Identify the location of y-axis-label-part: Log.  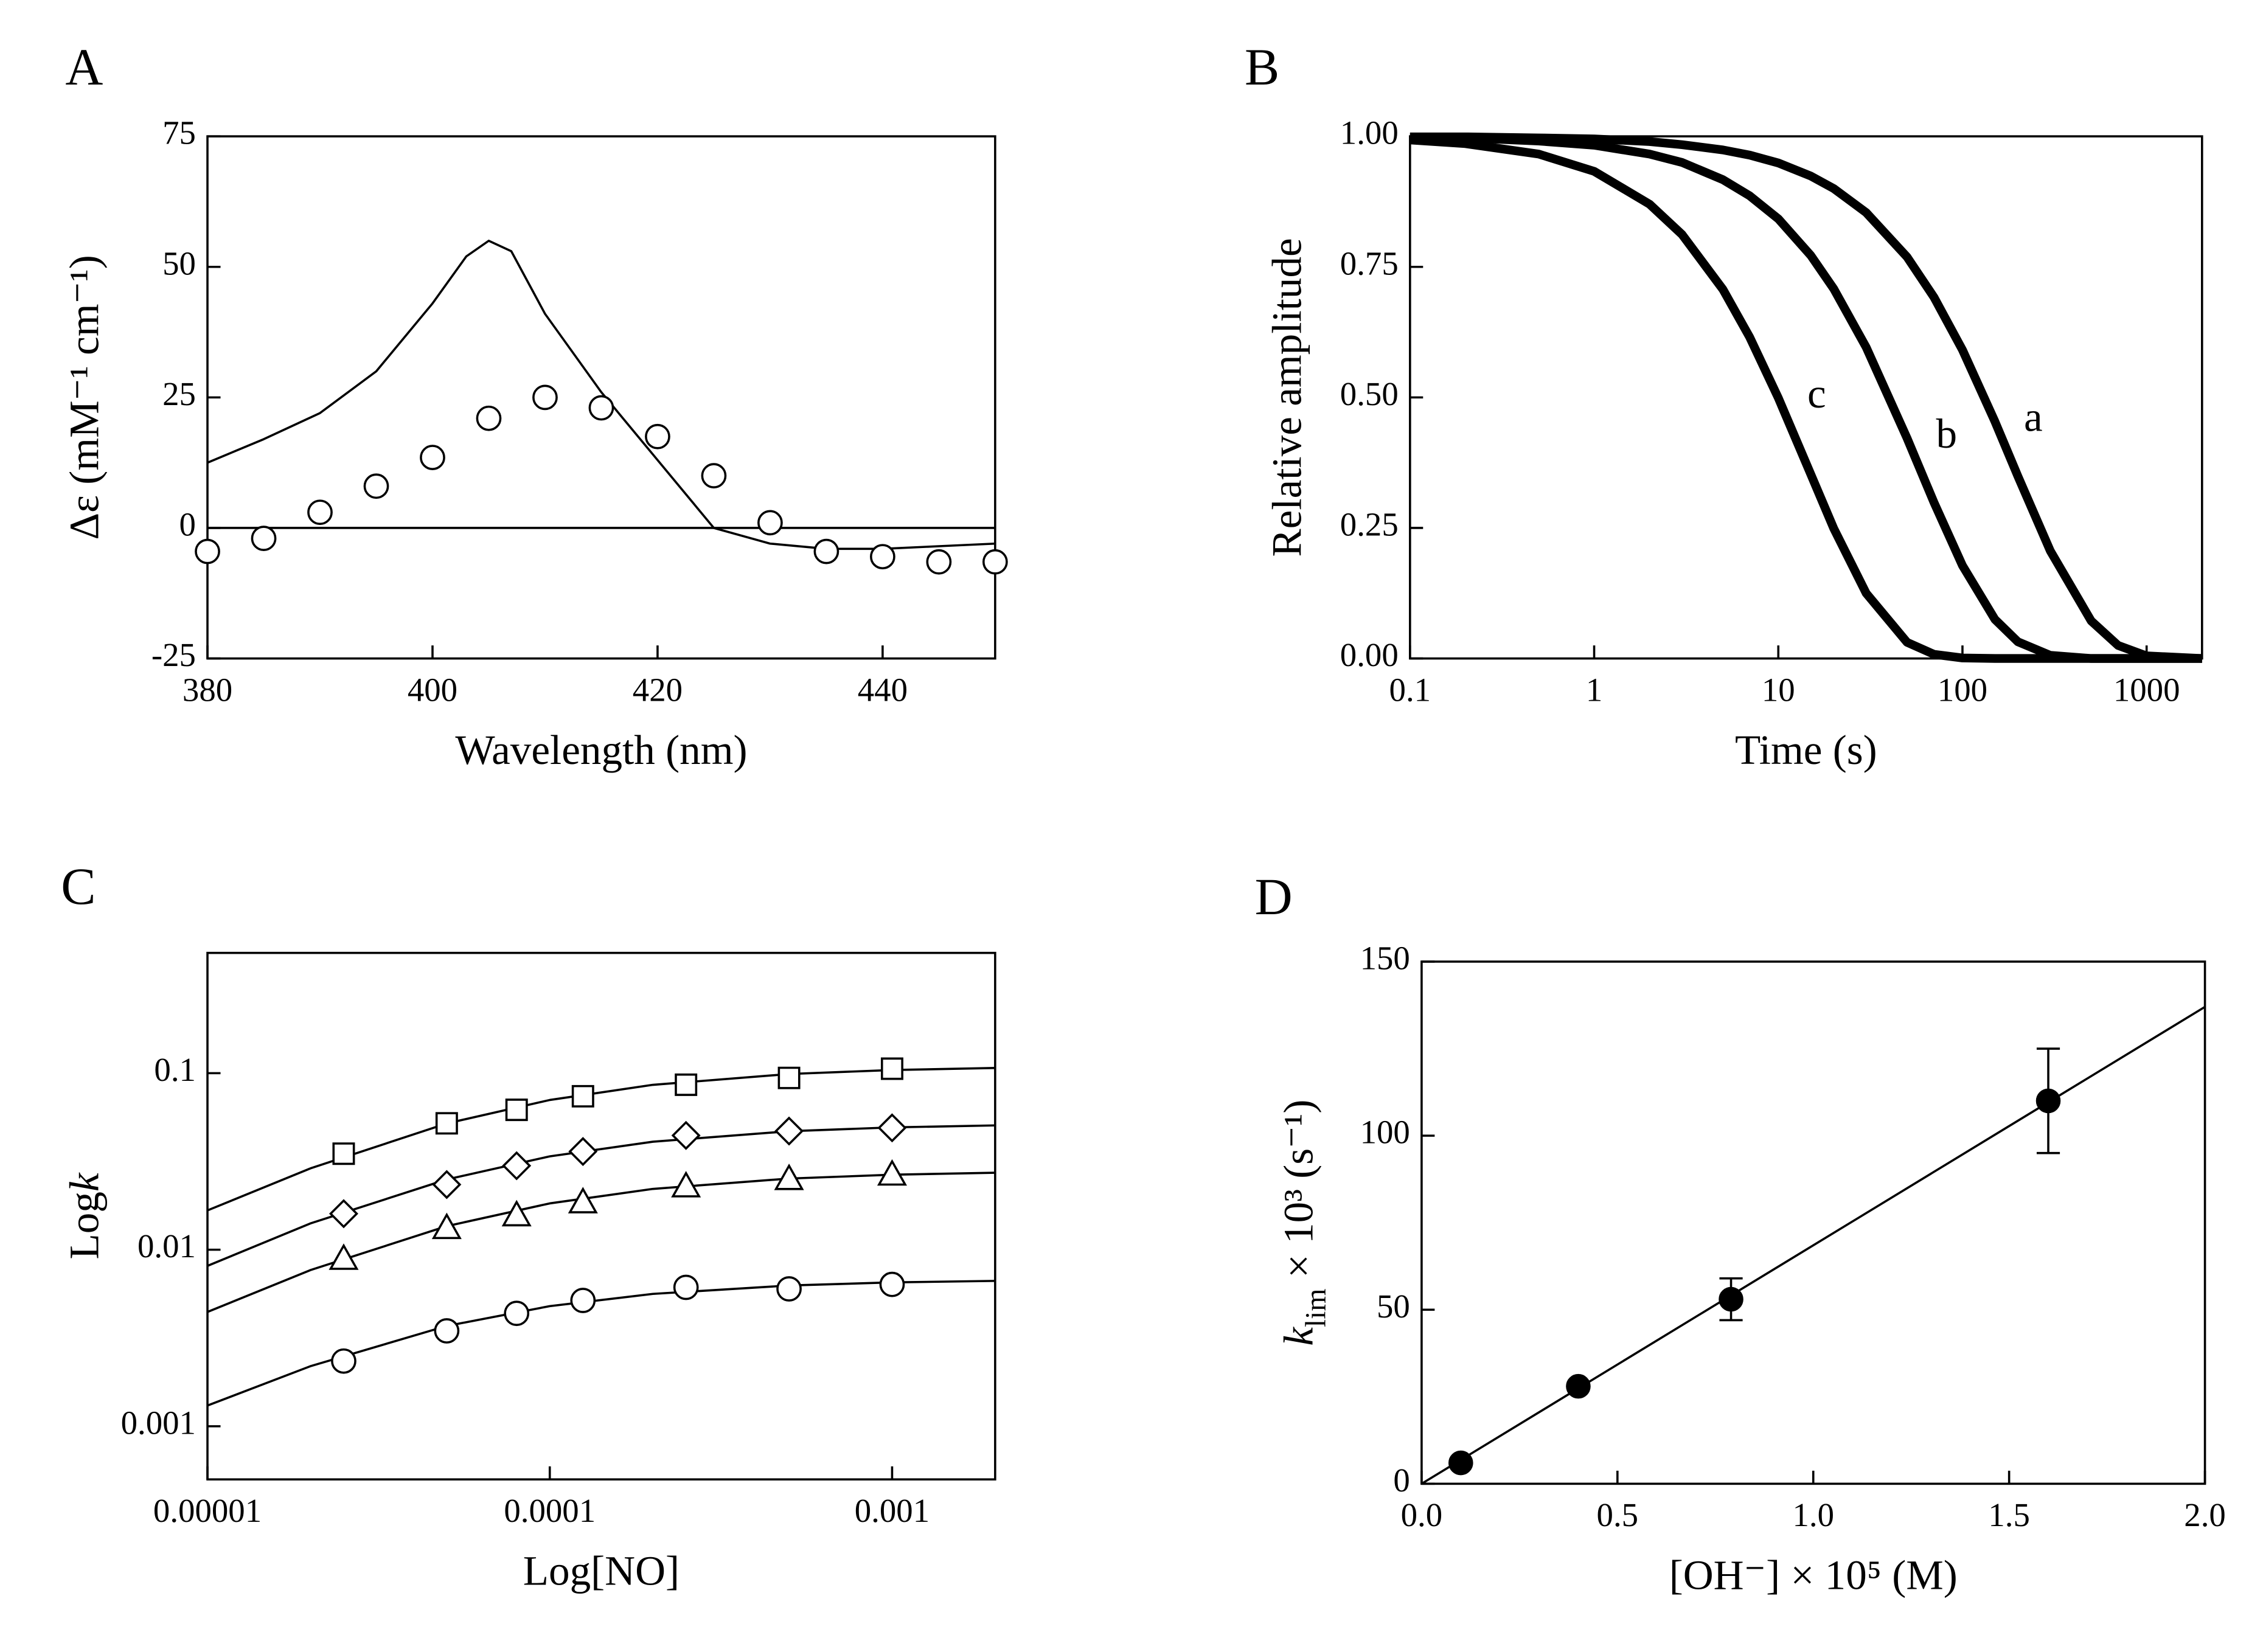
(83, 1225).